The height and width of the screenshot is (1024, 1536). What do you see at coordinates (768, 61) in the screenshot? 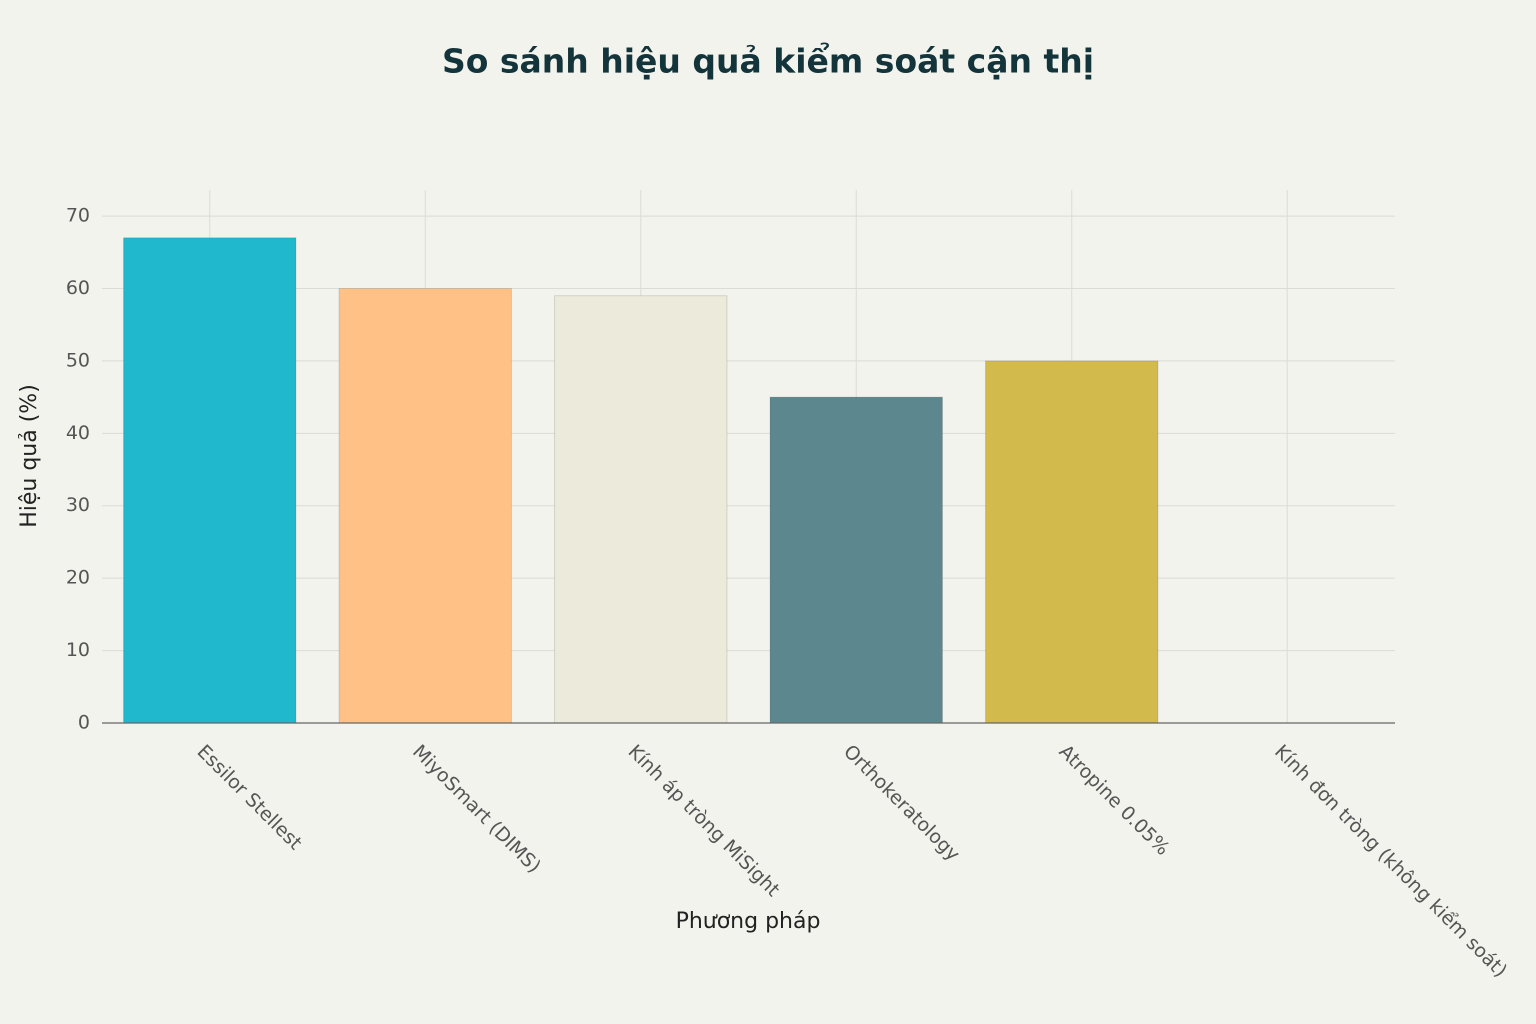
I see `chart-title: So sánh hiệu quả kiểm soát cận thị` at bounding box center [768, 61].